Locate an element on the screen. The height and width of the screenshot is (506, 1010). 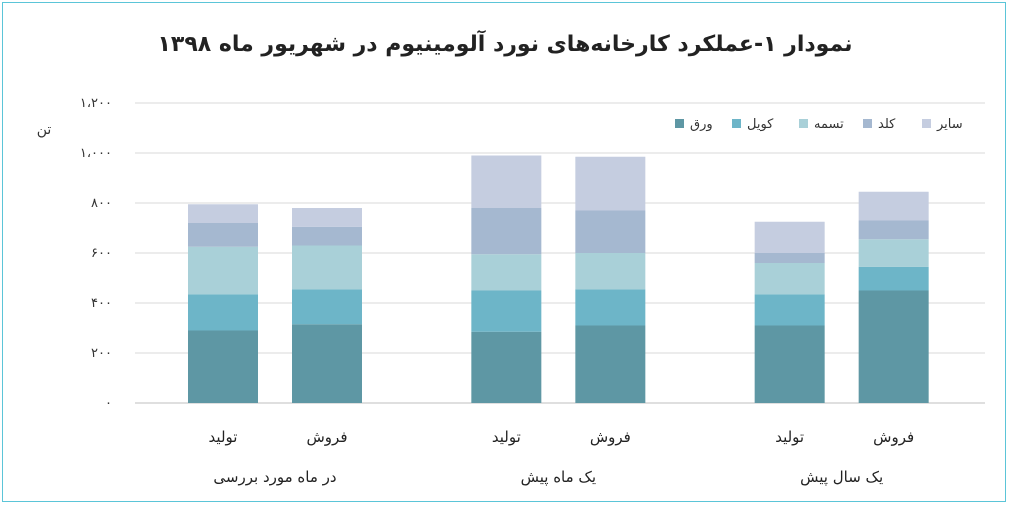
y-tick-label: ۲۰۰ is located at coordinates (101, 353).